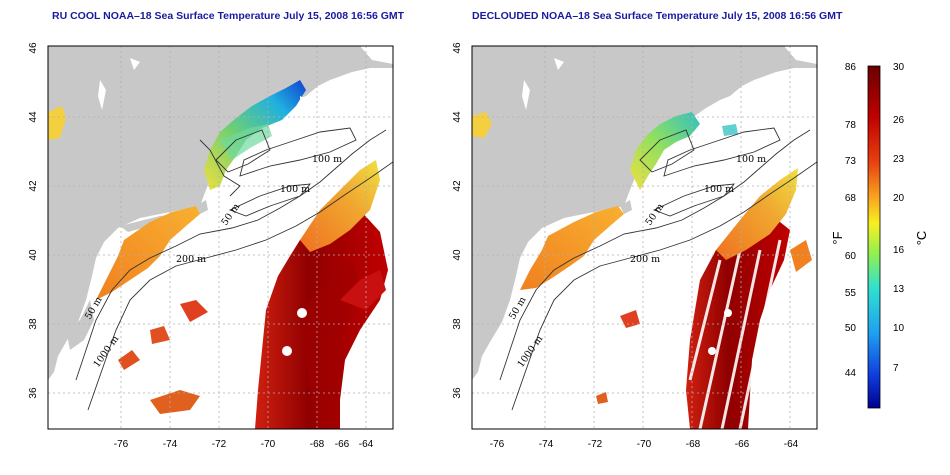 This screenshot has width=950, height=475. I want to click on gulf-of-maine-left, so click(255, 135).